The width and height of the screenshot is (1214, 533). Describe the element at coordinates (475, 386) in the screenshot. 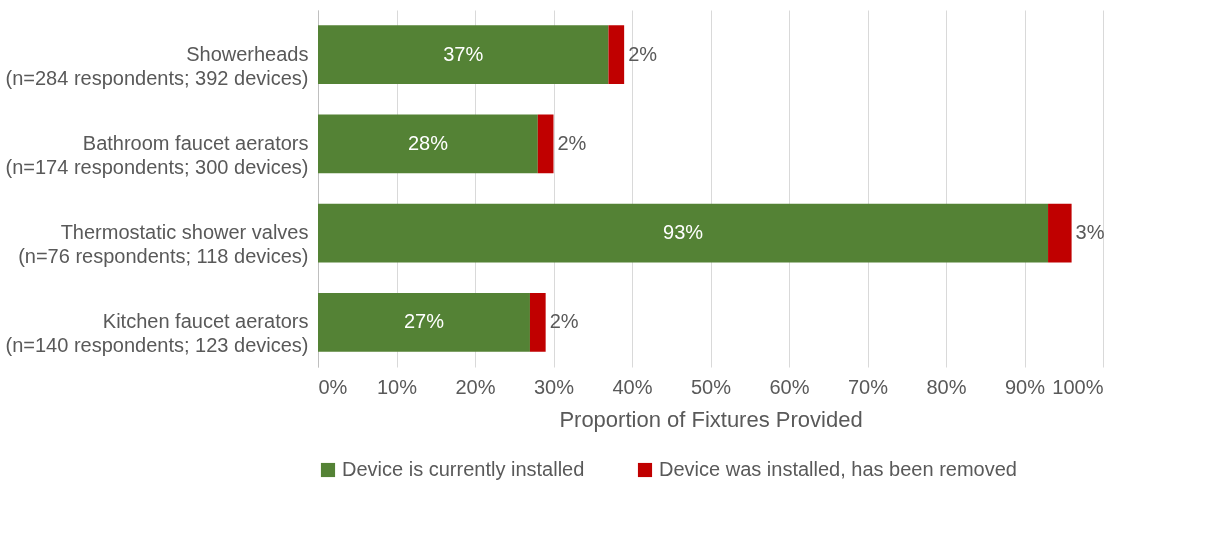

I see `x-tick-label: 20%` at that location.